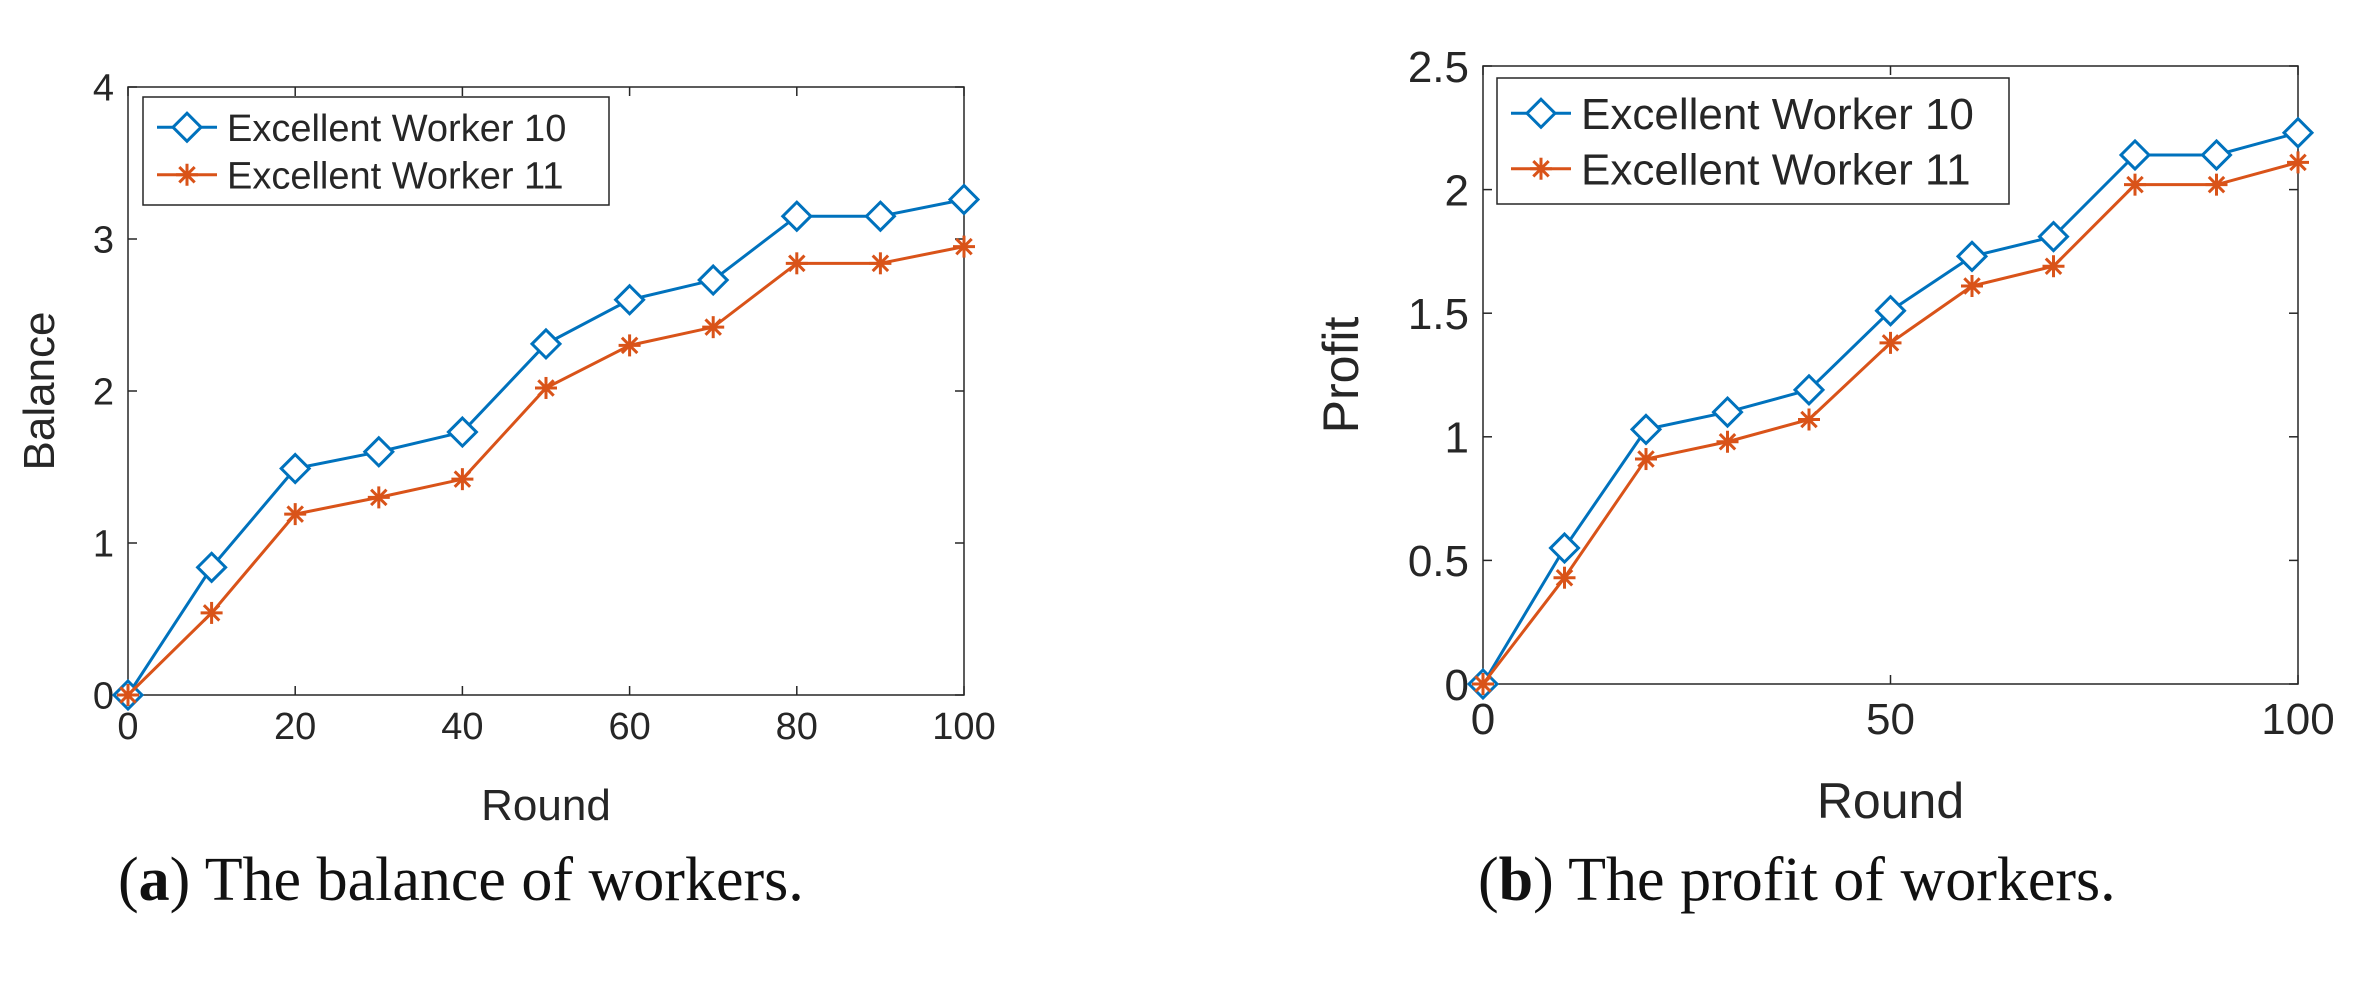 Image resolution: width=2357 pixels, height=997 pixels. What do you see at coordinates (1438, 314) in the screenshot?
I see `y-tick-label: 1.5` at bounding box center [1438, 314].